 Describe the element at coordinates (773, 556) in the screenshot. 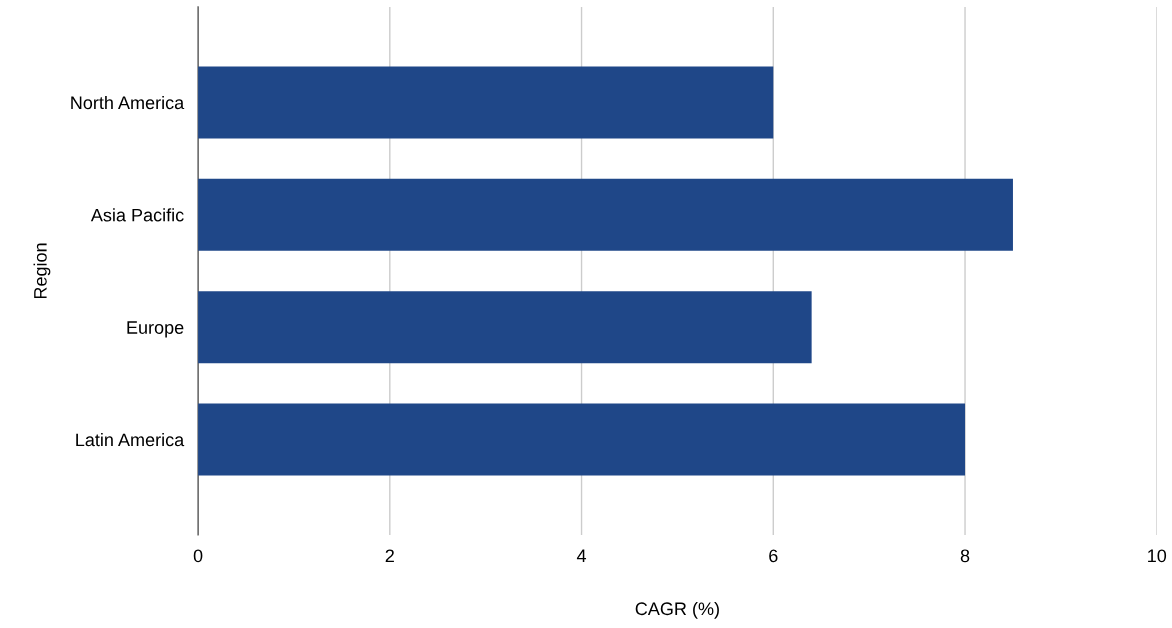

I see `x-tick-label: 6` at that location.